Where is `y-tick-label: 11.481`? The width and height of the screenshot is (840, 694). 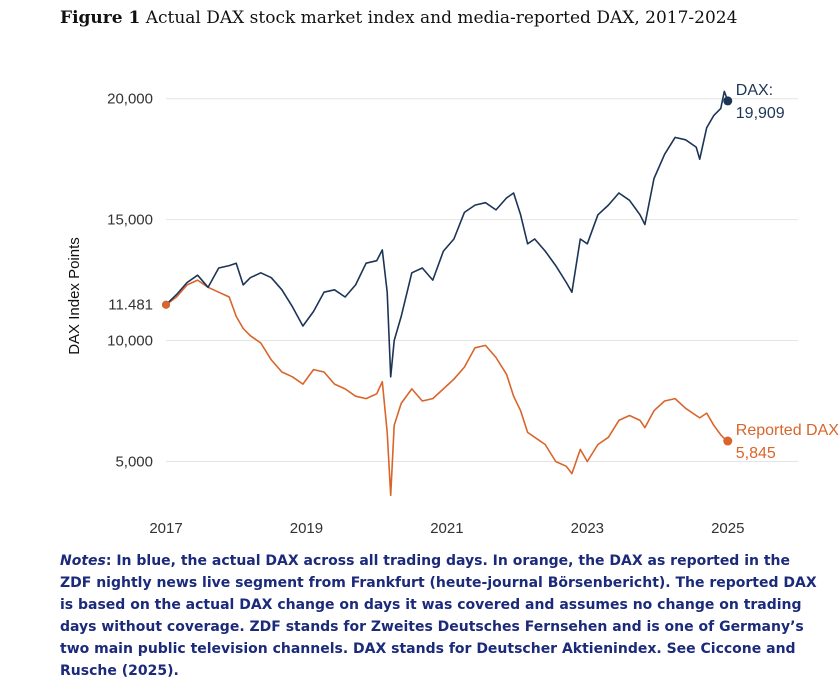
y-tick-label: 11.481 is located at coordinates (130, 305).